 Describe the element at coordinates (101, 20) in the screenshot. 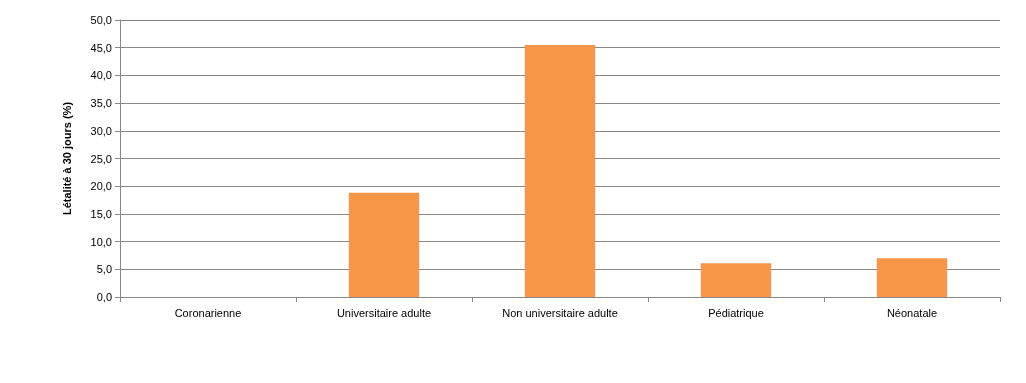

I see `y-tick-label: 50,0` at that location.